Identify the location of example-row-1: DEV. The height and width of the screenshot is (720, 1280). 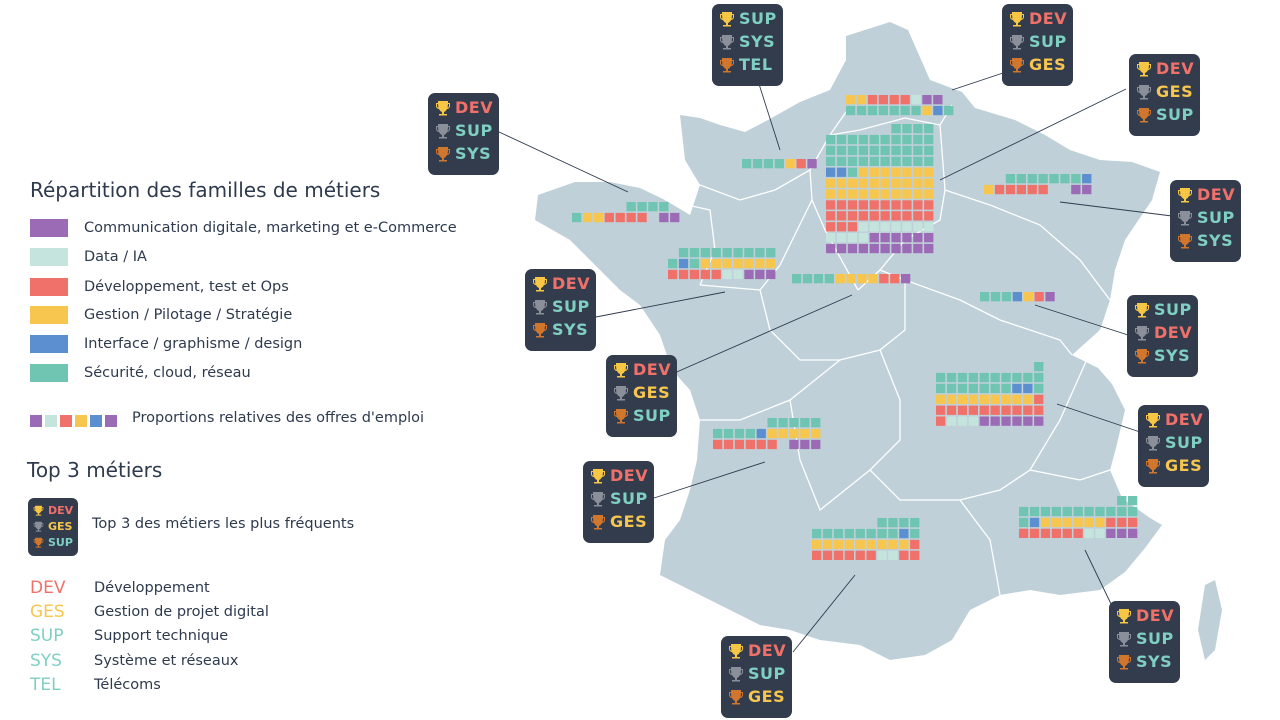
(53, 510).